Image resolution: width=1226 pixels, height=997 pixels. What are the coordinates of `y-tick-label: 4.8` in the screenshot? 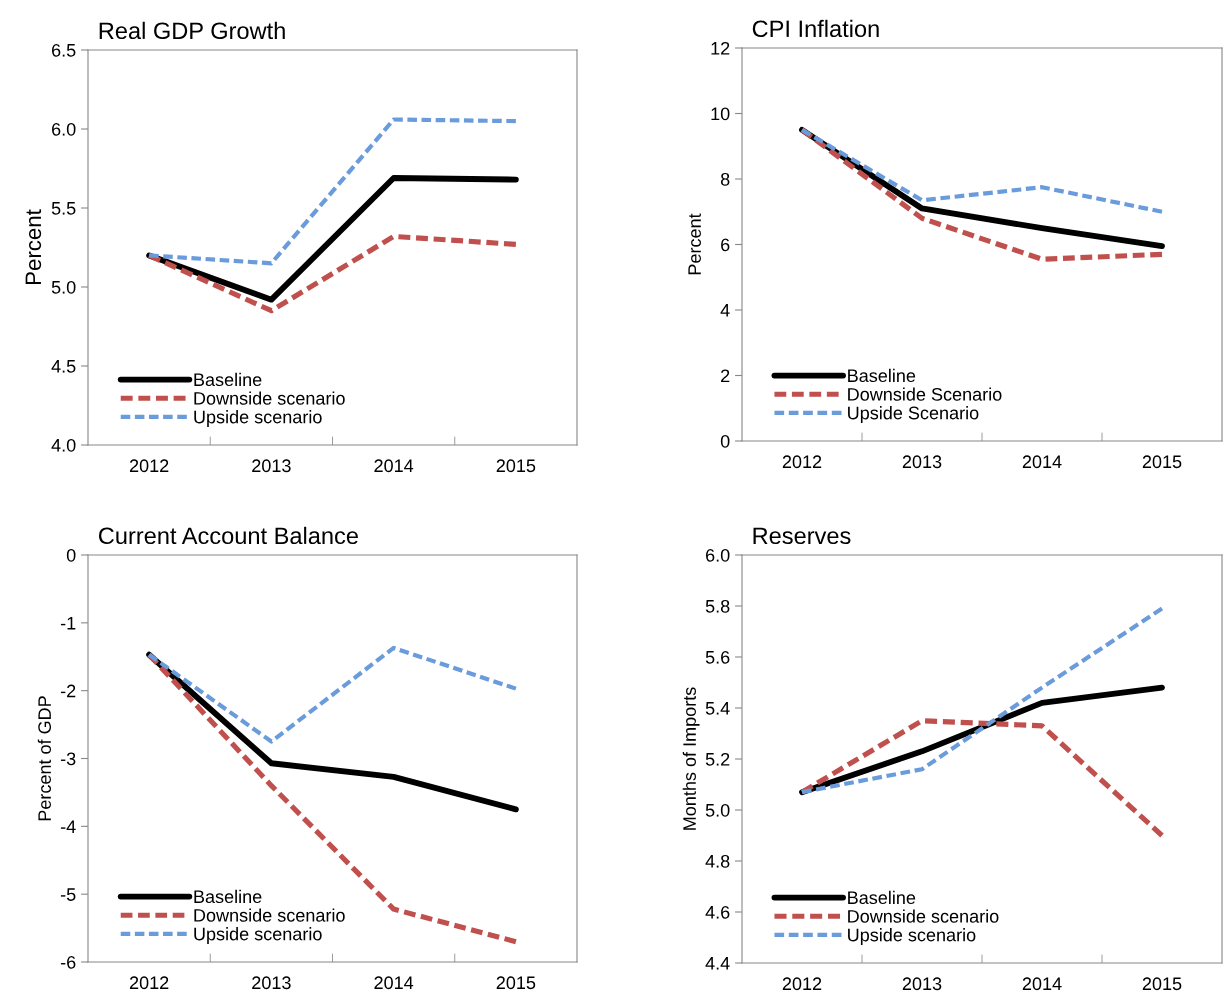 It's located at (717, 861).